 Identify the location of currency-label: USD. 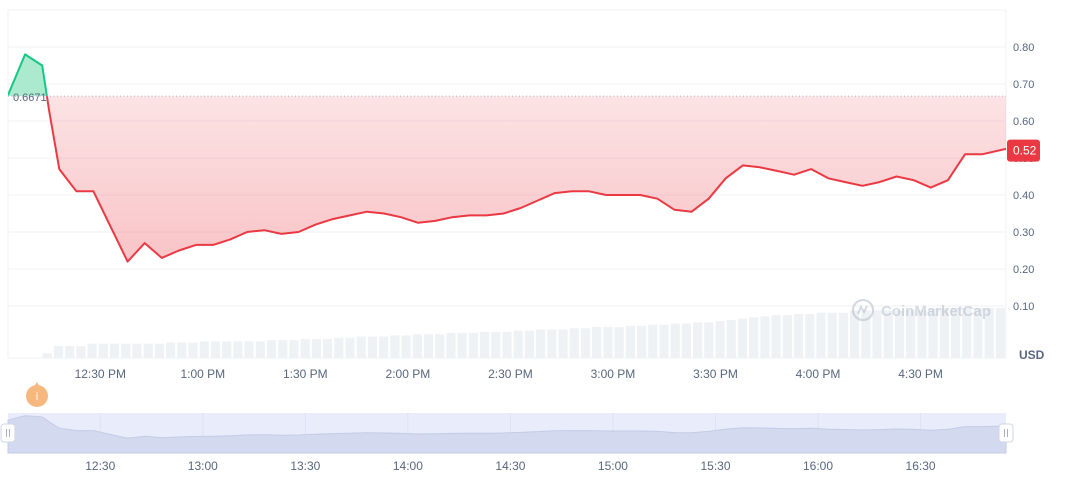
(1032, 355).